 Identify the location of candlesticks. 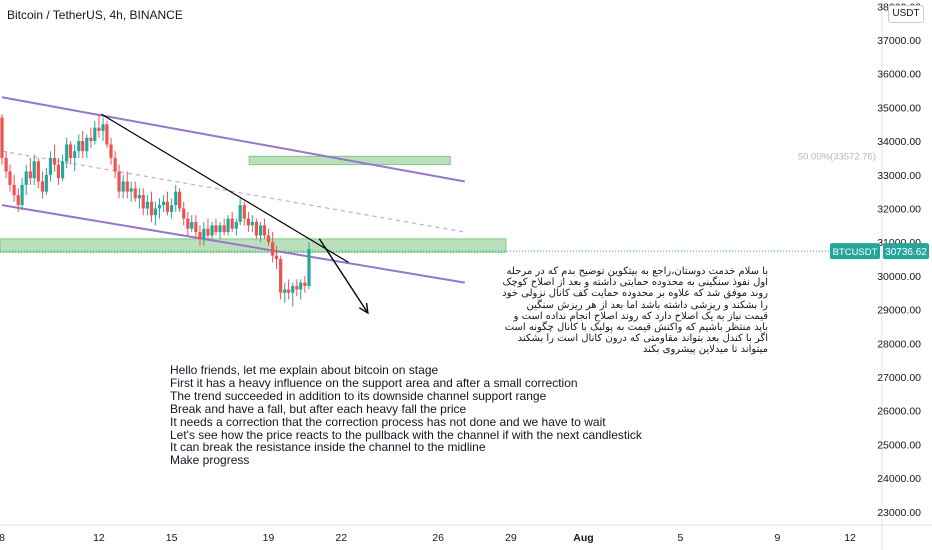
(155, 210).